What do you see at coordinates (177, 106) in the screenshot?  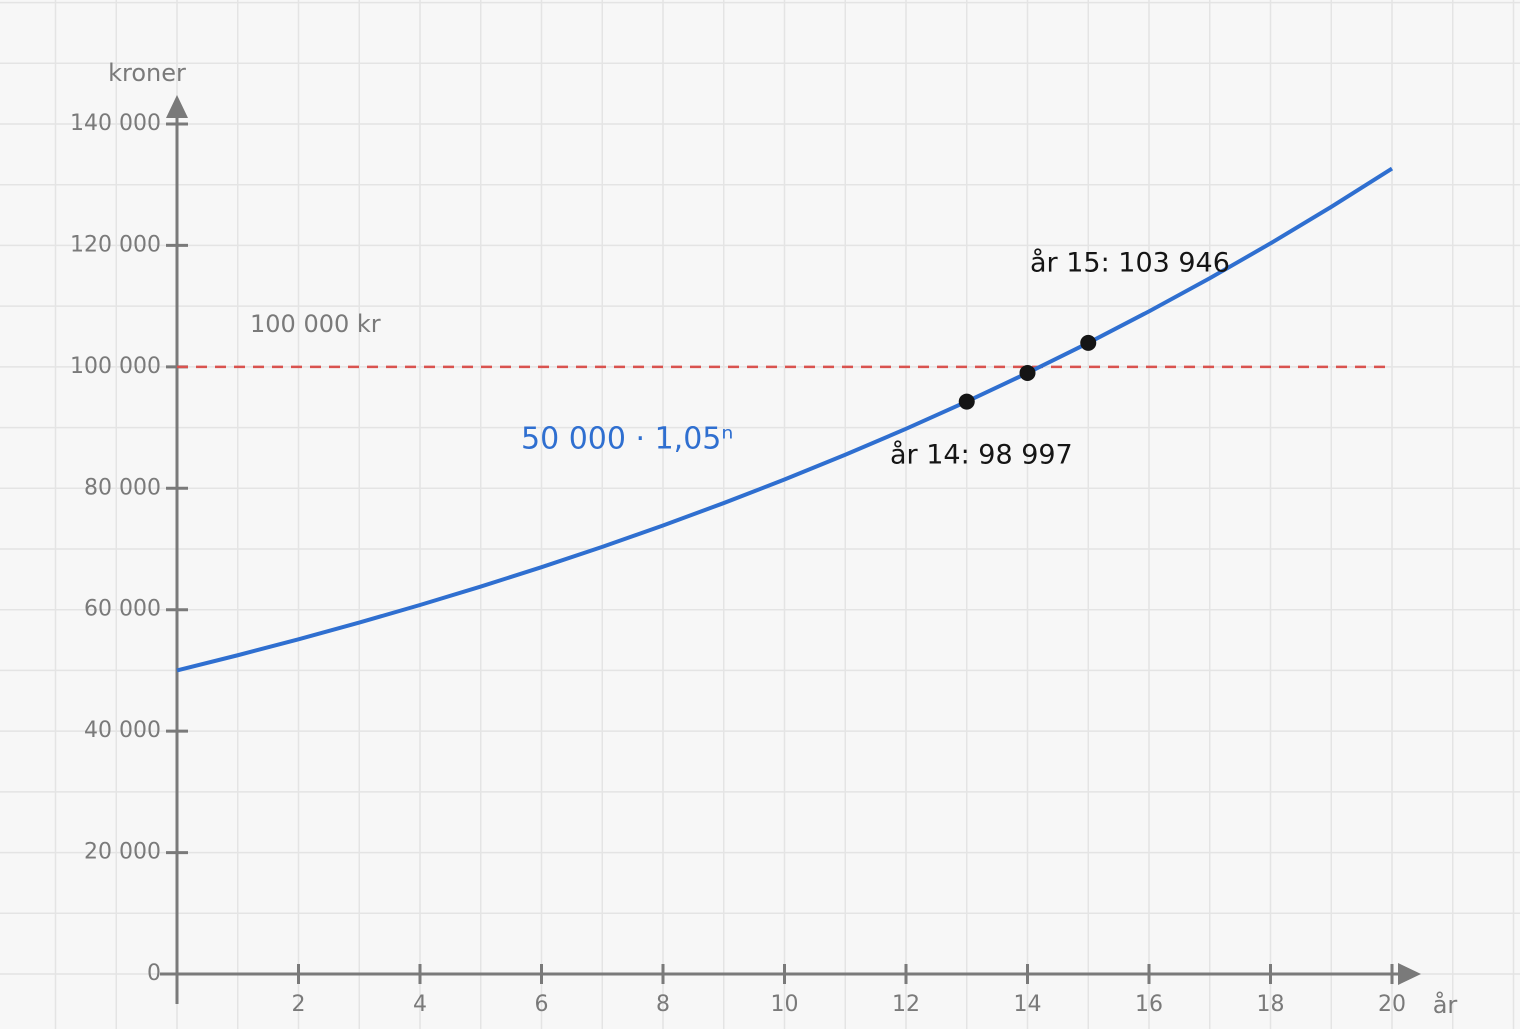 I see `y-axis-arrow` at bounding box center [177, 106].